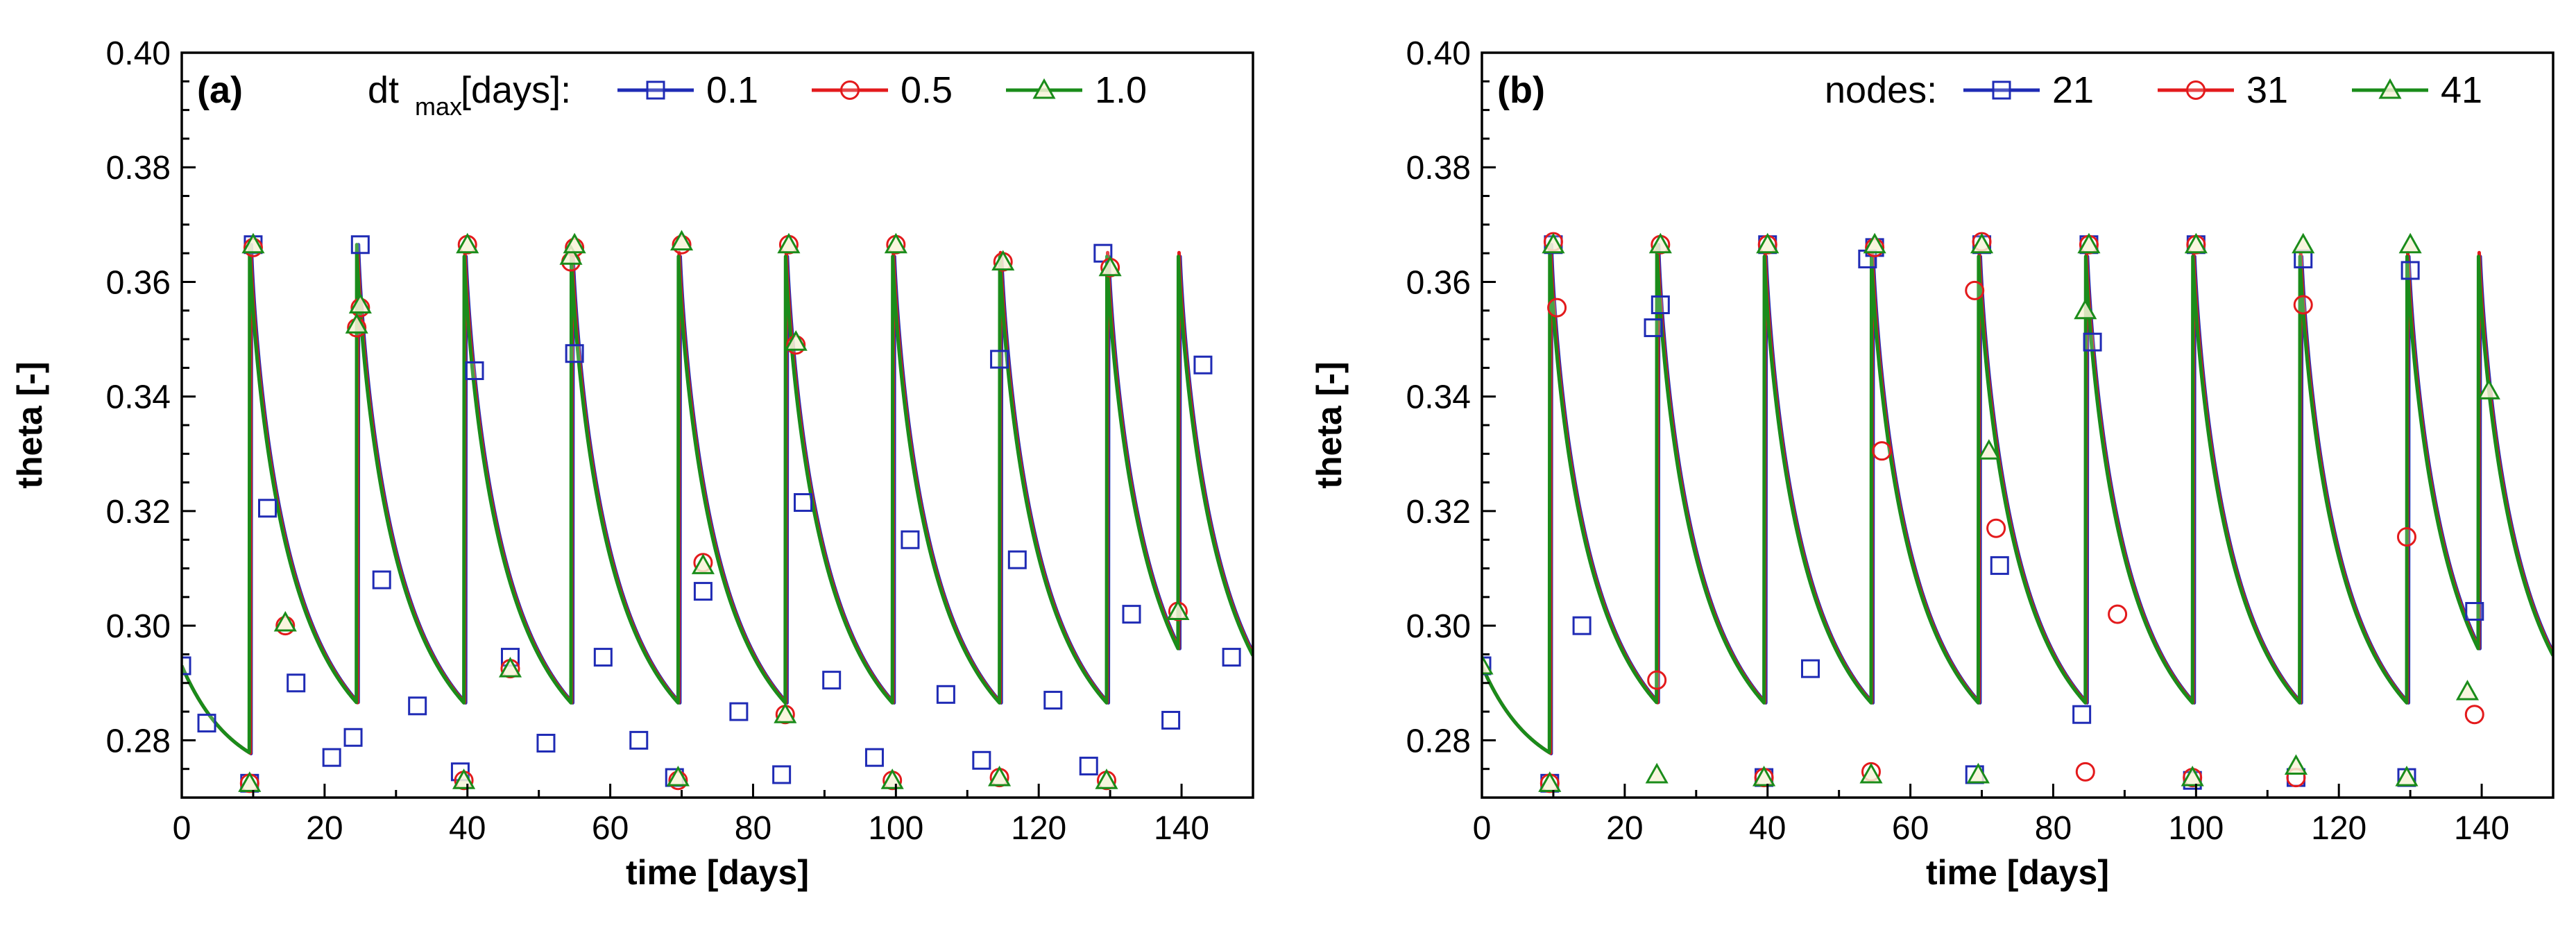 This screenshot has height=946, width=2576. What do you see at coordinates (438, 106) in the screenshot?
I see `legend-title-subscript: max` at bounding box center [438, 106].